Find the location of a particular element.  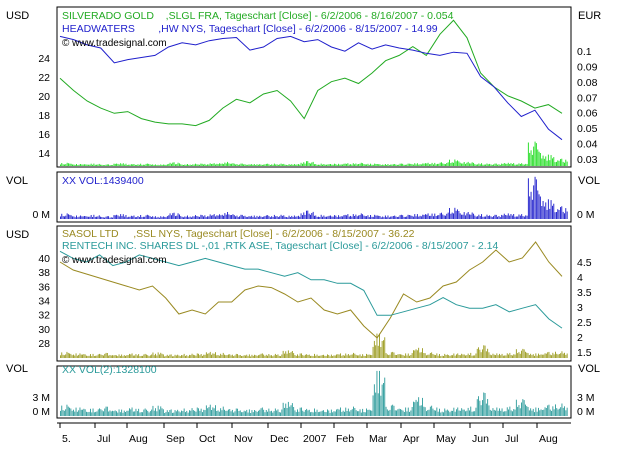

panel4-right-axis-label: VOL is located at coordinates (589, 369).